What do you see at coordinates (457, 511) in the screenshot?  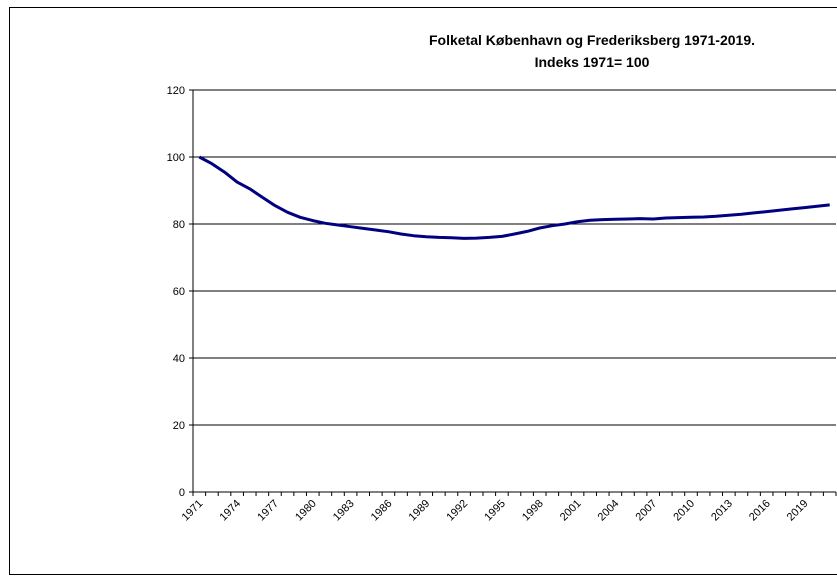 I see `x-tick-label: 1992` at bounding box center [457, 511].